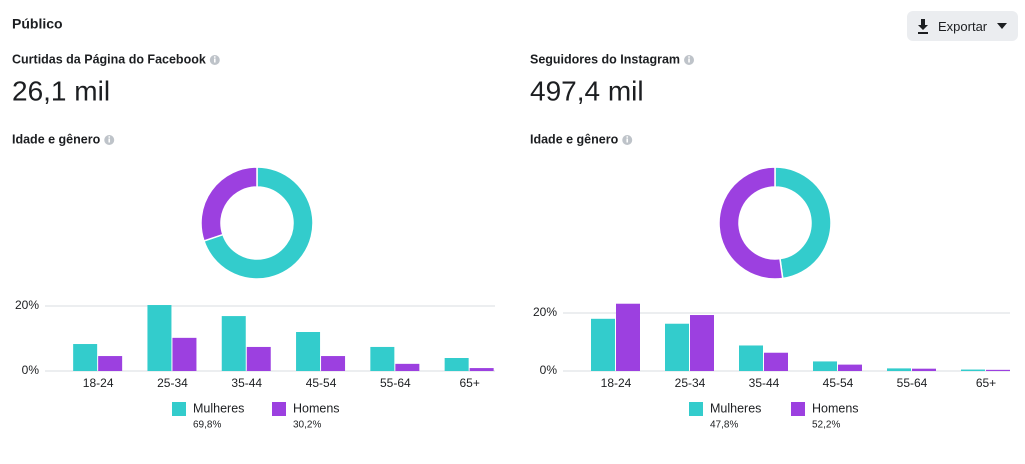 Image resolution: width=1025 pixels, height=464 pixels. I want to click on legend-percent: 69,8%, so click(207, 425).